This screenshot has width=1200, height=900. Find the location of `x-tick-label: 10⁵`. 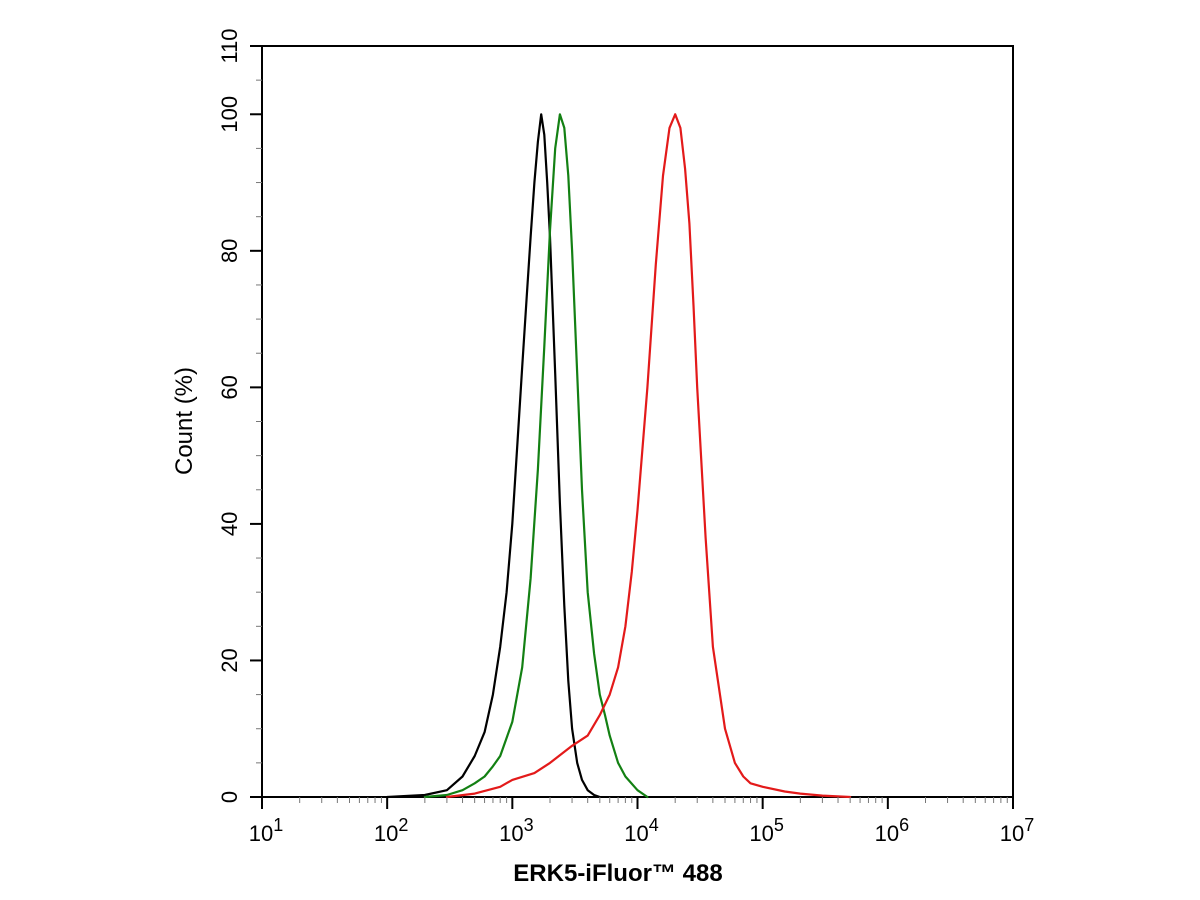

x-tick-label: 10⁵ is located at coordinates (766, 830).